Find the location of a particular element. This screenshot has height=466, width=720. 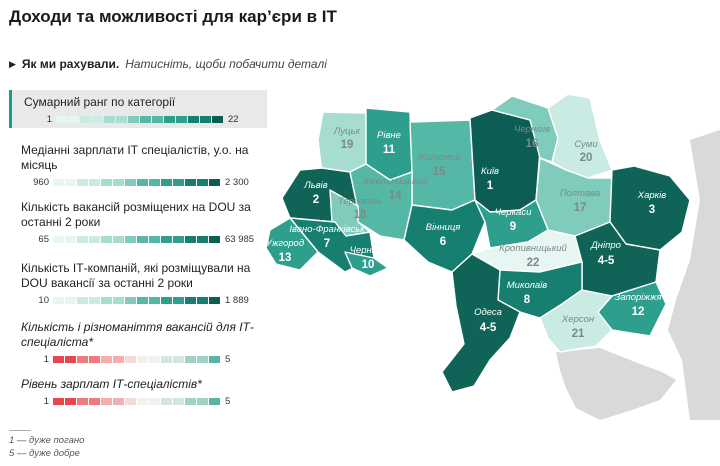

footnotes: 1 — дуже погано 5 — дуже добре is located at coordinates (46, 445).